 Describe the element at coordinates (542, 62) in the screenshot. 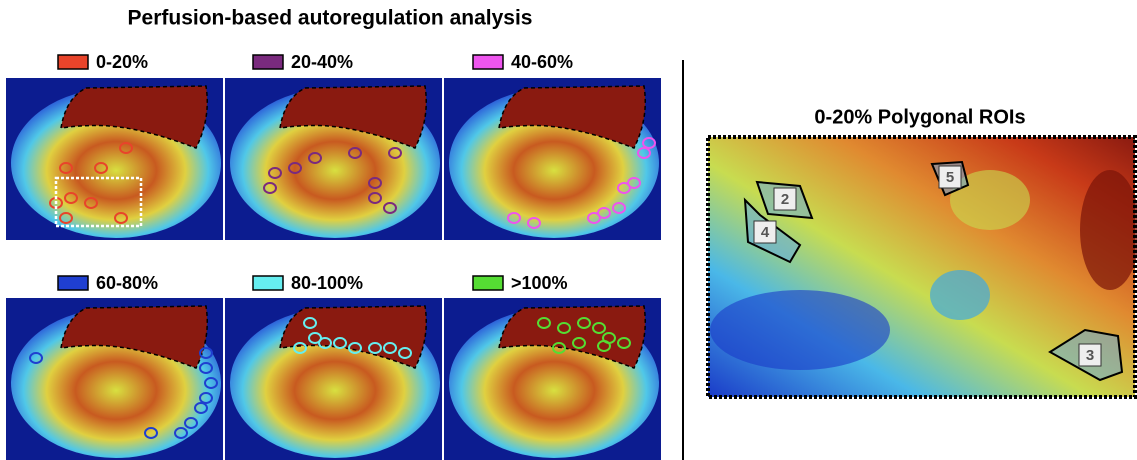

I see `legend-label: 40-60%` at that location.